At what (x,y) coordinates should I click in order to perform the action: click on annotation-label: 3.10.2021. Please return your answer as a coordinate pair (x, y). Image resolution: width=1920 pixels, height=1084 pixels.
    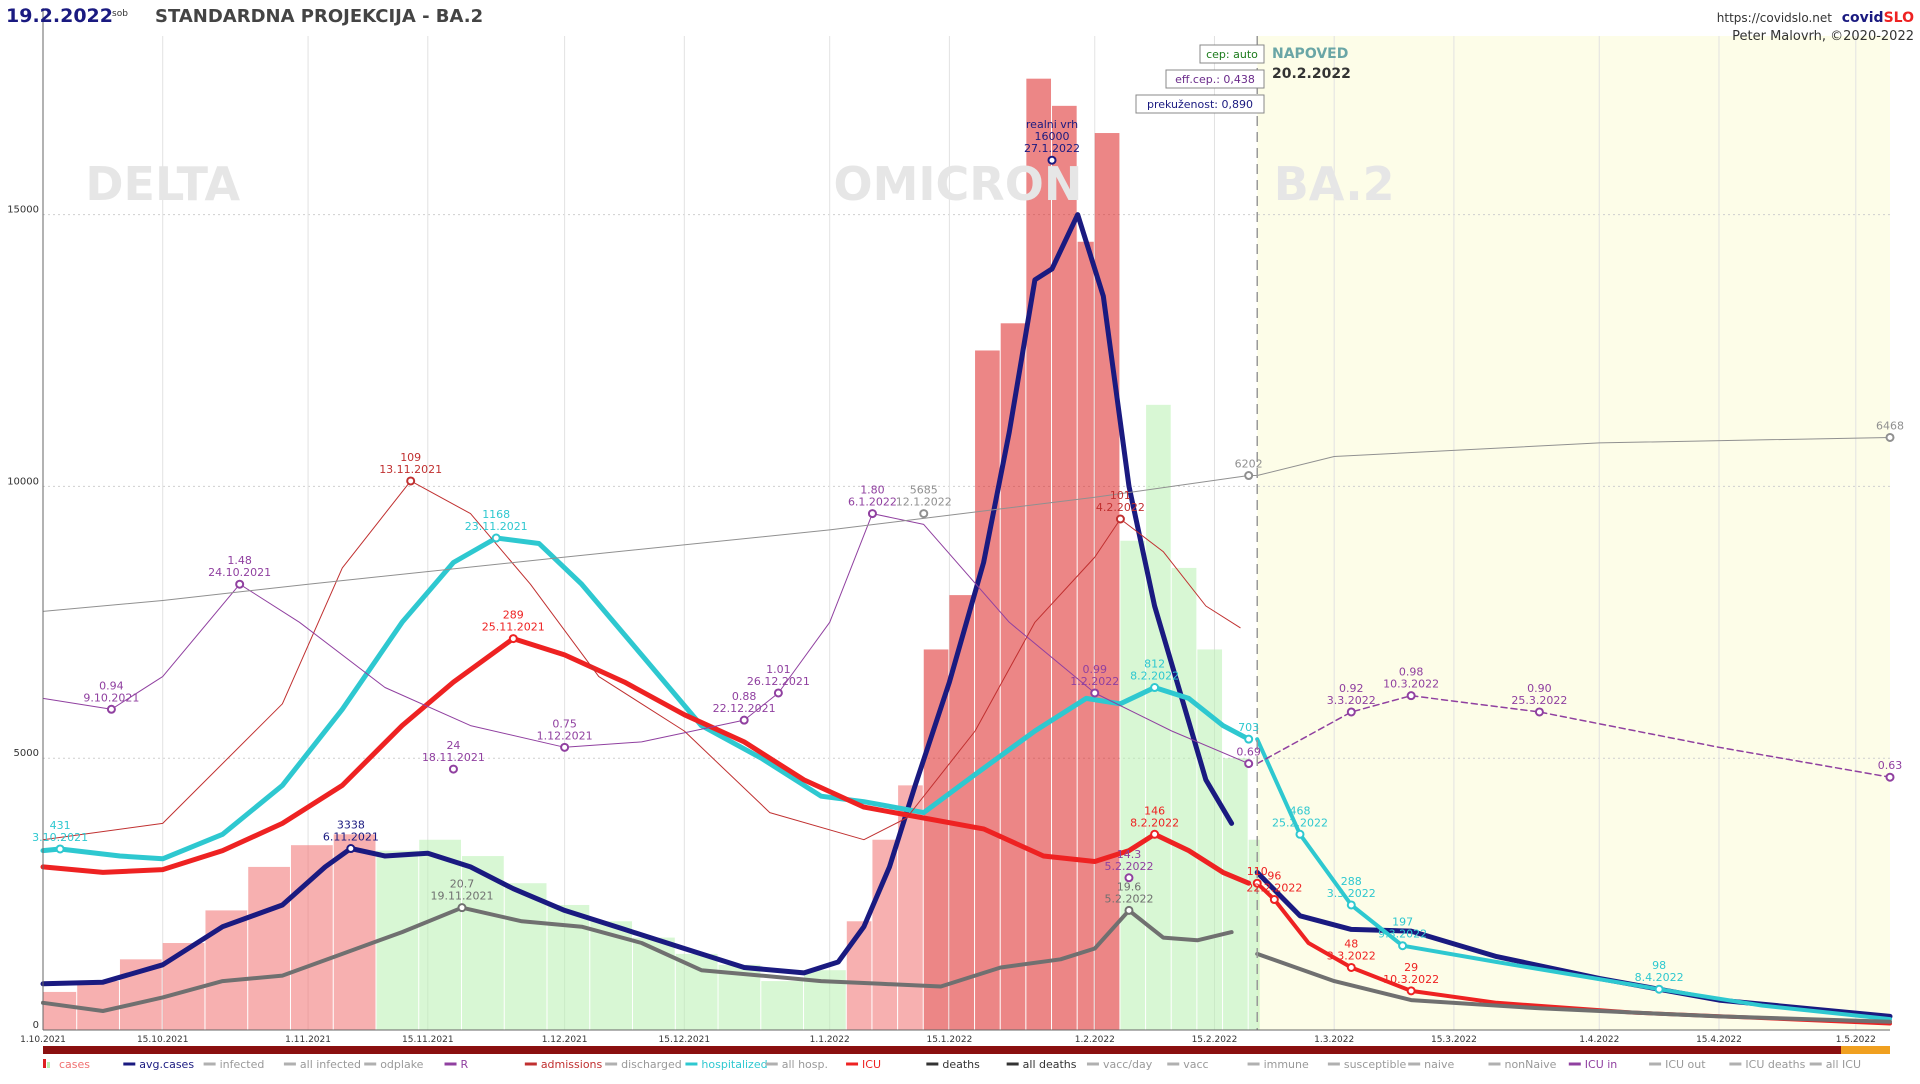
    Looking at the image, I should click on (60, 837).